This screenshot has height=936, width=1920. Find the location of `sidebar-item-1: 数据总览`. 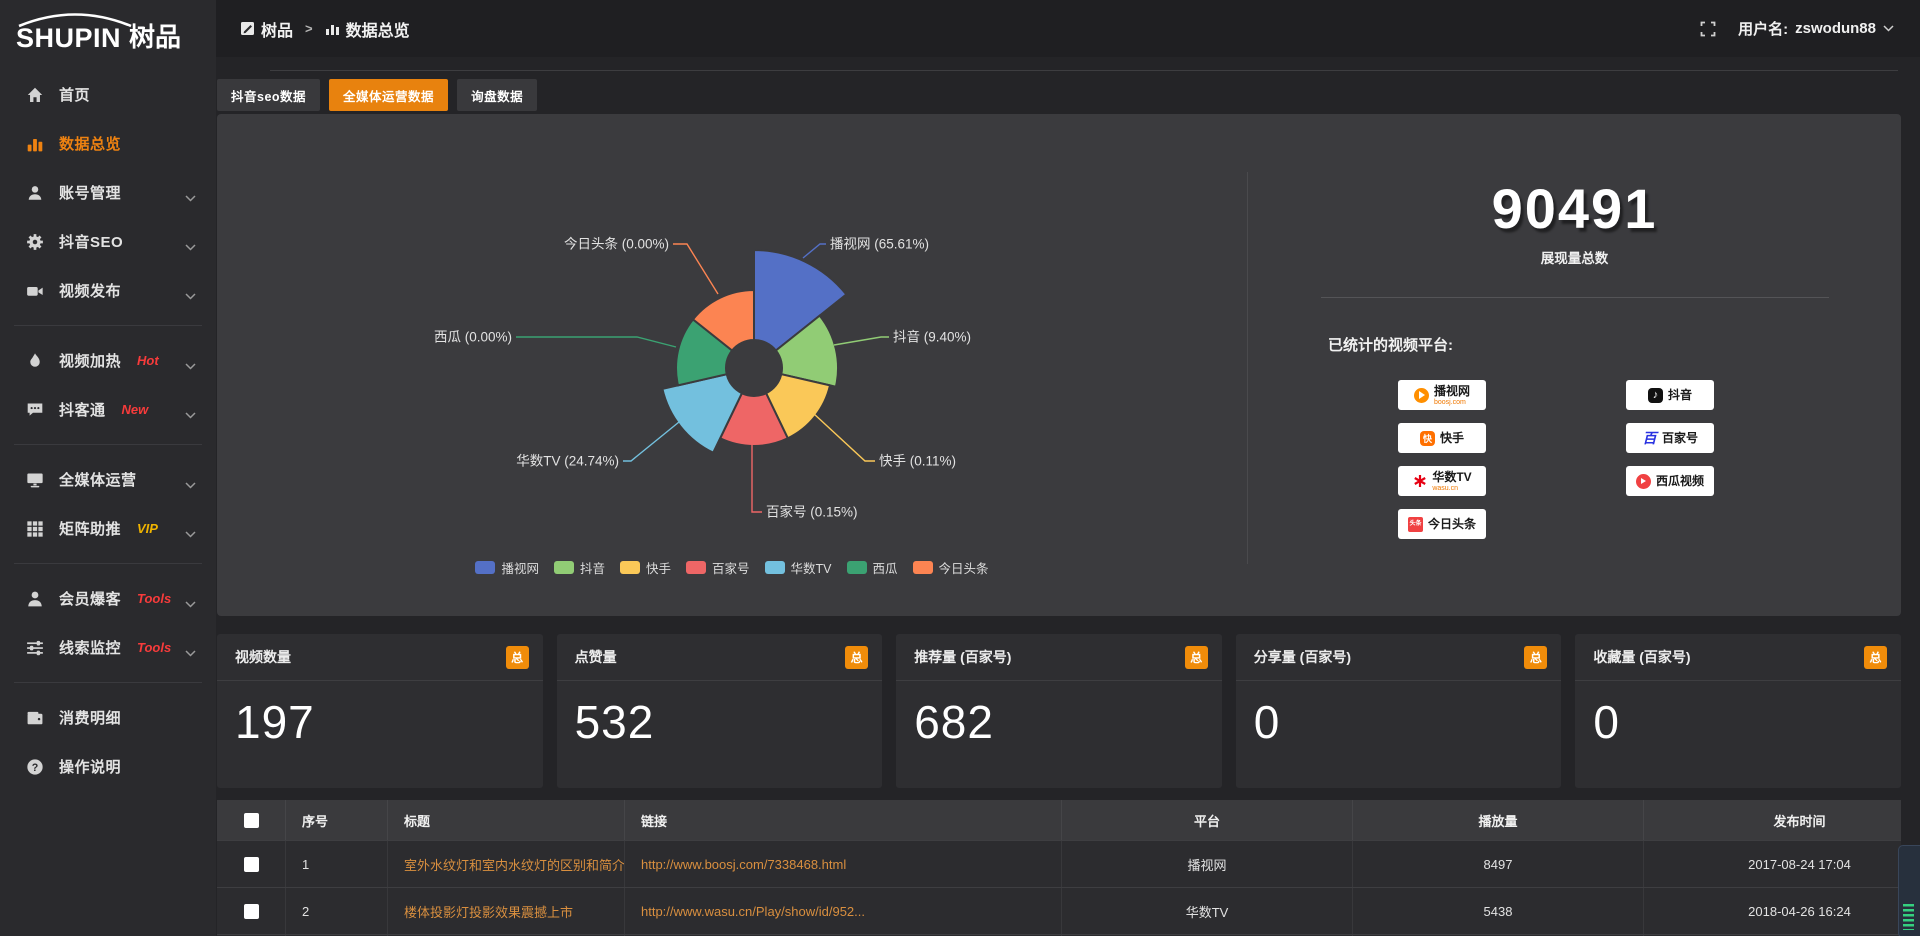

sidebar-item-1: 数据总览 is located at coordinates (108, 143).